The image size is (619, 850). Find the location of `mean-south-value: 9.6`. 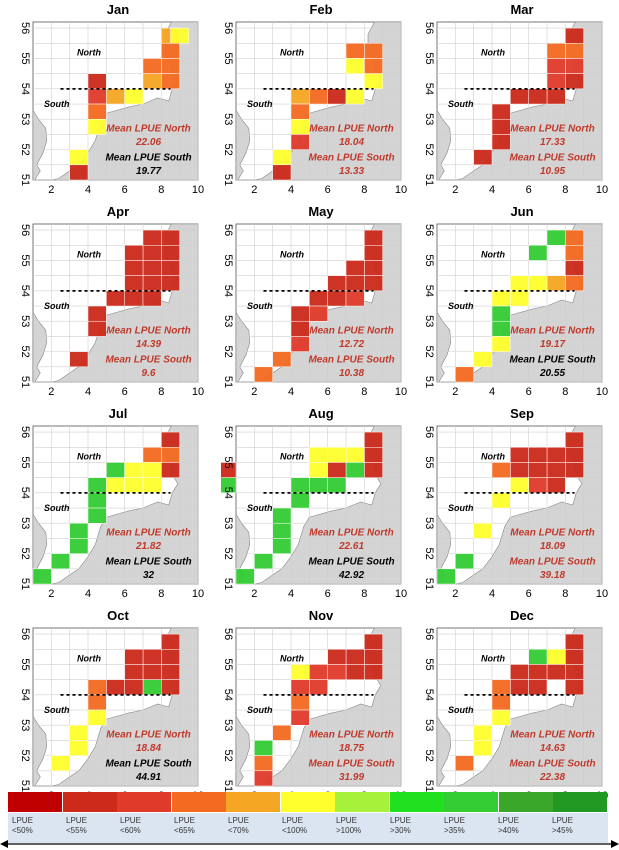

mean-south-value: 9.6 is located at coordinates (149, 373).